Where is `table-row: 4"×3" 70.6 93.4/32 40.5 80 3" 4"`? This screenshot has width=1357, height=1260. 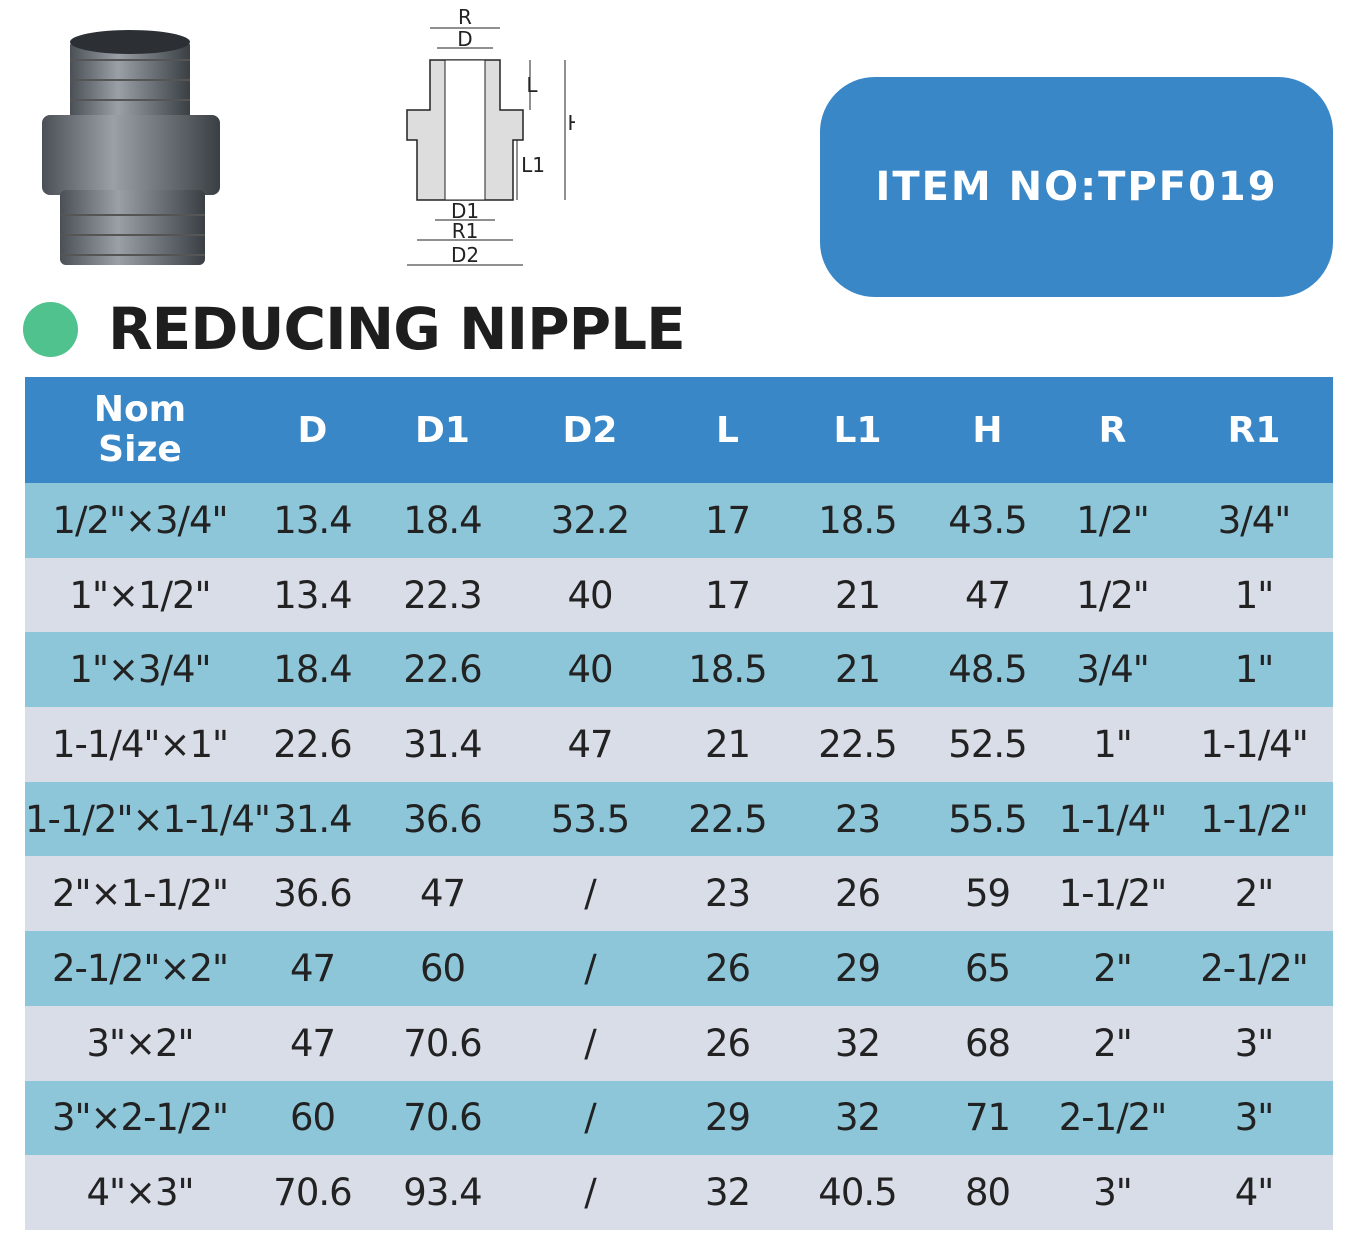 table-row: 4"×3" 70.6 93.4/32 40.5 80 3" 4" is located at coordinates (679, 1192).